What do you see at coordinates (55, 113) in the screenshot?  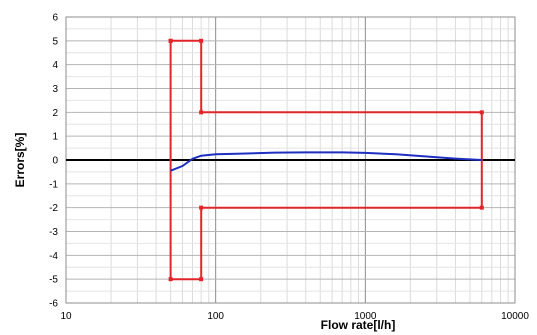 I see `y-tick-label: 2` at bounding box center [55, 113].